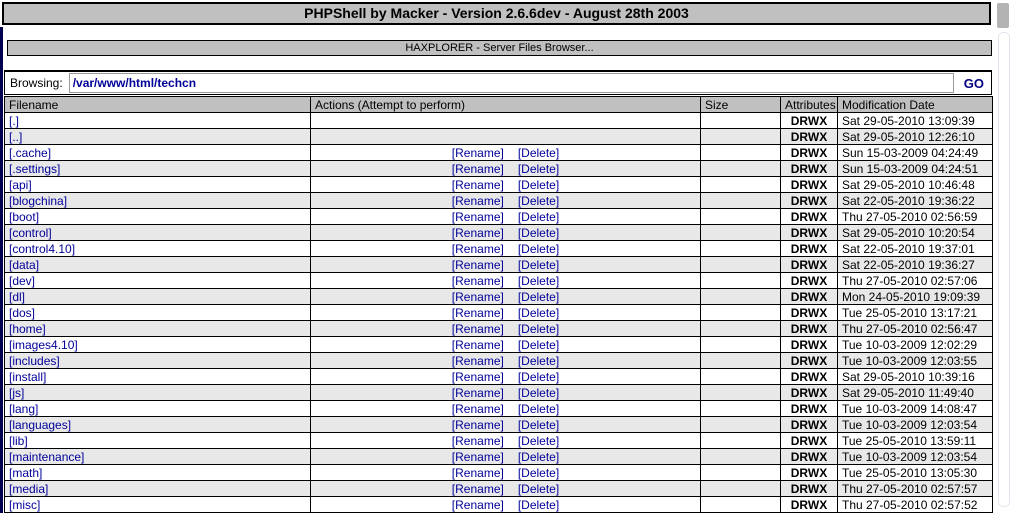  I want to click on modification-date-cell: Tue 10-03-2009 12:03:54, so click(915, 424).